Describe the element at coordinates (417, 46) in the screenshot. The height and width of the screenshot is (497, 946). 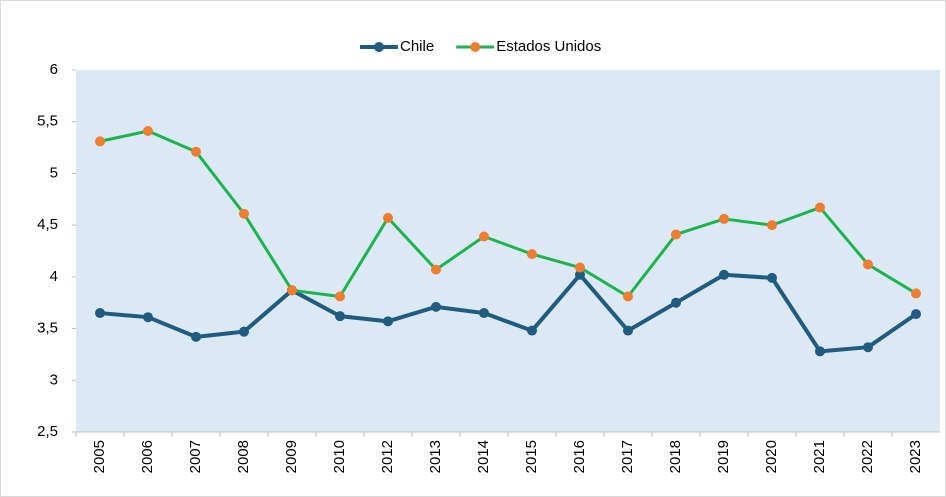
I see `legend-label: Chile` at that location.